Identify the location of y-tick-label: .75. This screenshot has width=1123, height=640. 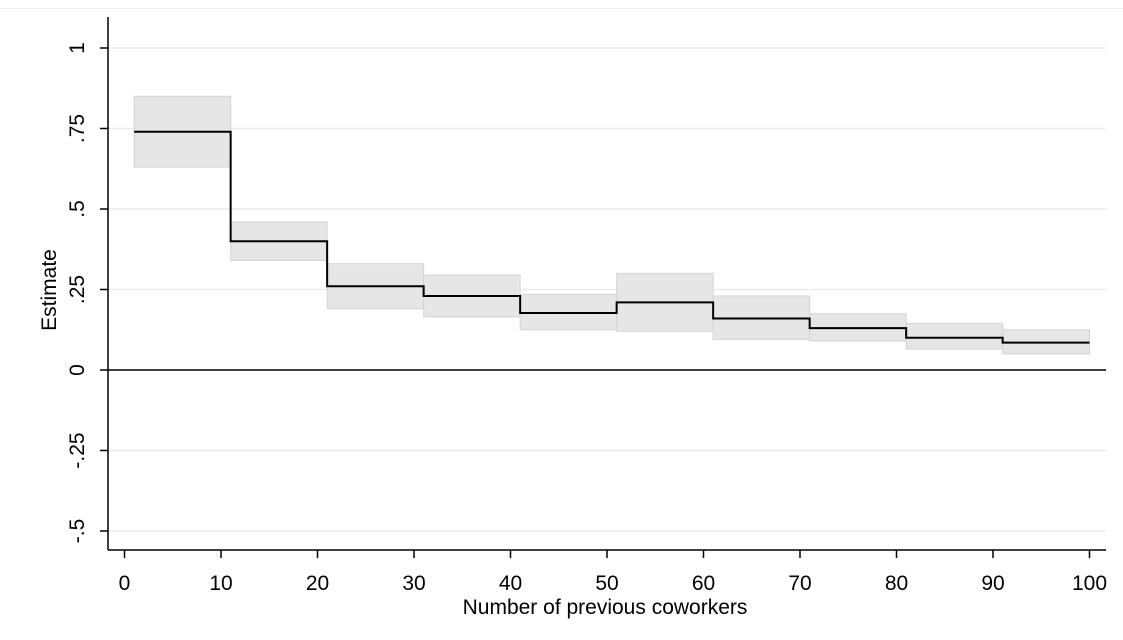
(77, 128).